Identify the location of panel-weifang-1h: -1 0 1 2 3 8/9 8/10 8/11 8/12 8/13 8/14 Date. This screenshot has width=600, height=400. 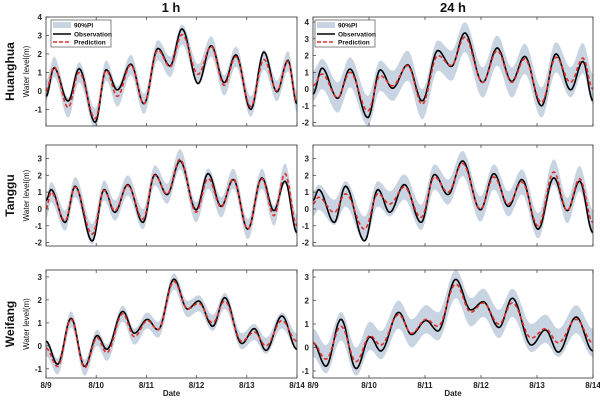
(170, 333).